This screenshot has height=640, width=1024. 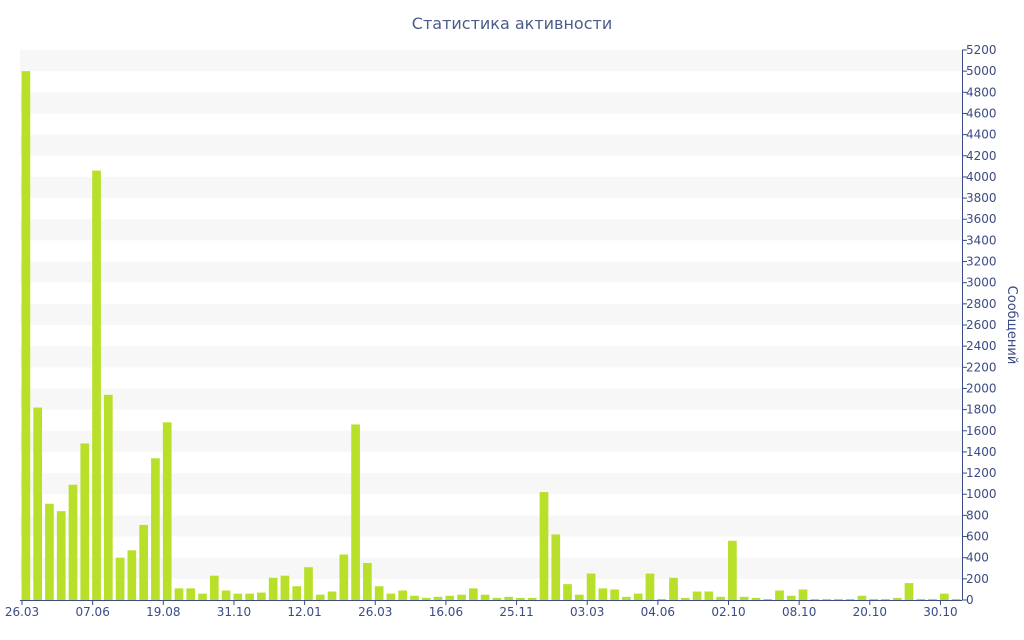 What do you see at coordinates (981, 283) in the screenshot?
I see `y-tick-label: 3000` at bounding box center [981, 283].